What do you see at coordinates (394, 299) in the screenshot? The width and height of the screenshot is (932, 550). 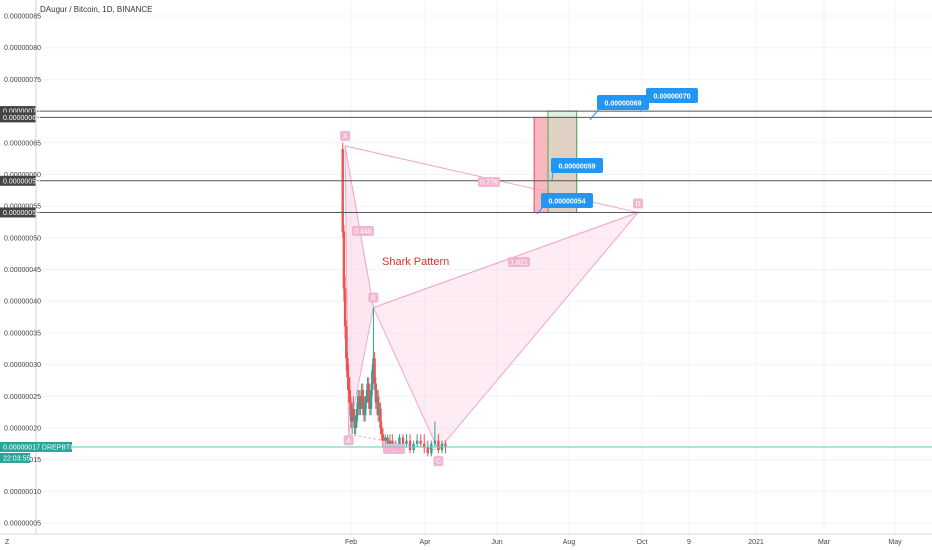 I see `candles` at bounding box center [394, 299].